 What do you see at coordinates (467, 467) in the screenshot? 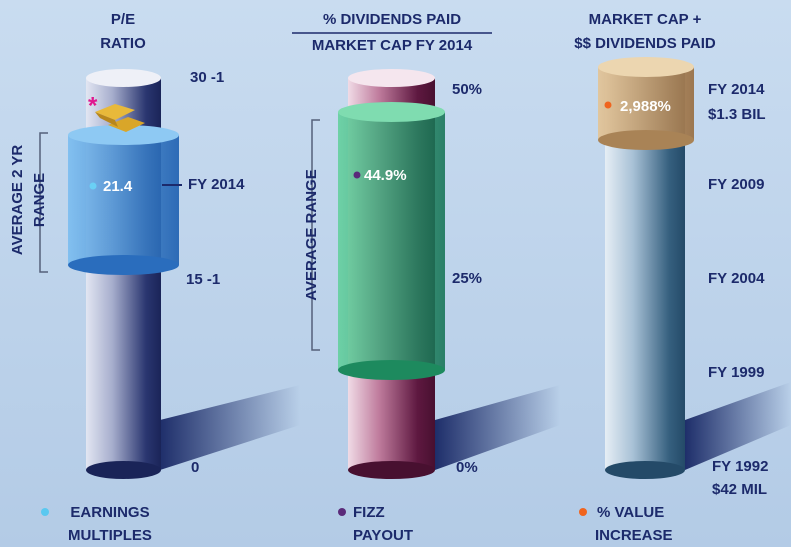
I see `scale-label: 0%` at bounding box center [467, 467].